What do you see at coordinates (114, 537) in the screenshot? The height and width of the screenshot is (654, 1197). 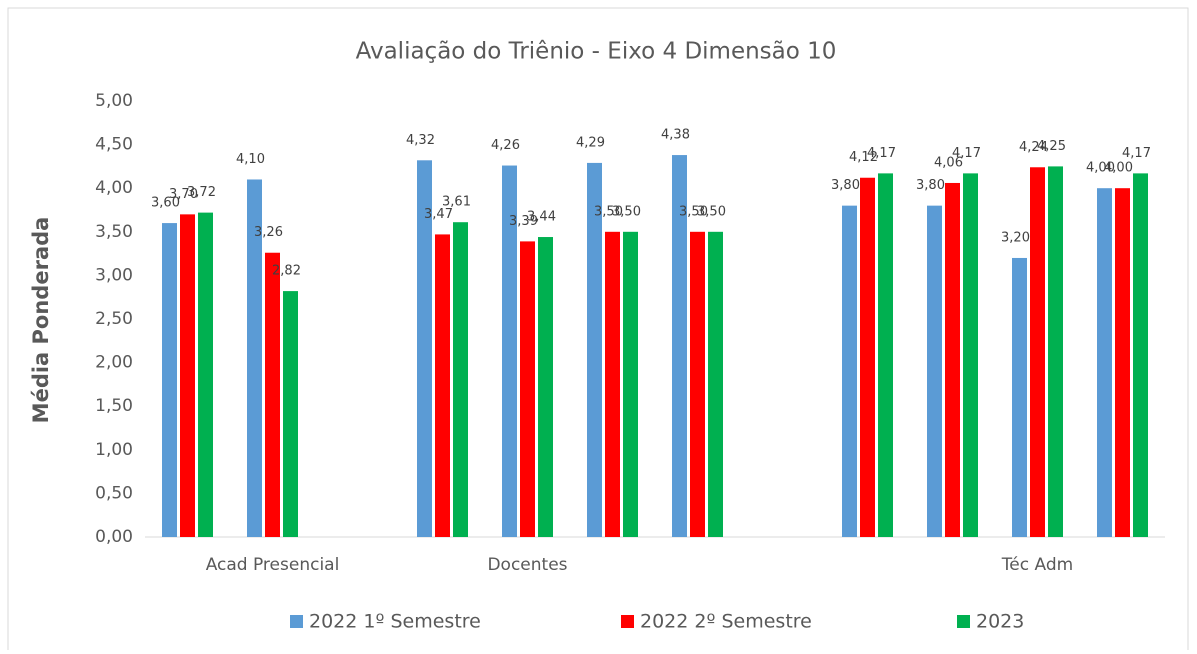 I see `y-tick-label: 0,00` at bounding box center [114, 537].